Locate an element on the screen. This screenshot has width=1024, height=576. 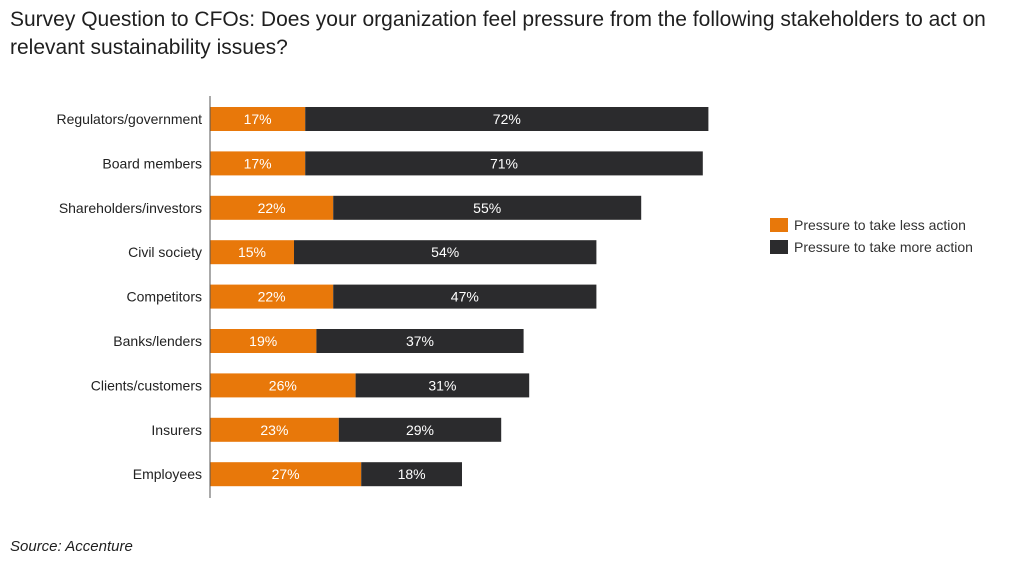
bar-more-banks-lenders is located at coordinates (420, 341).